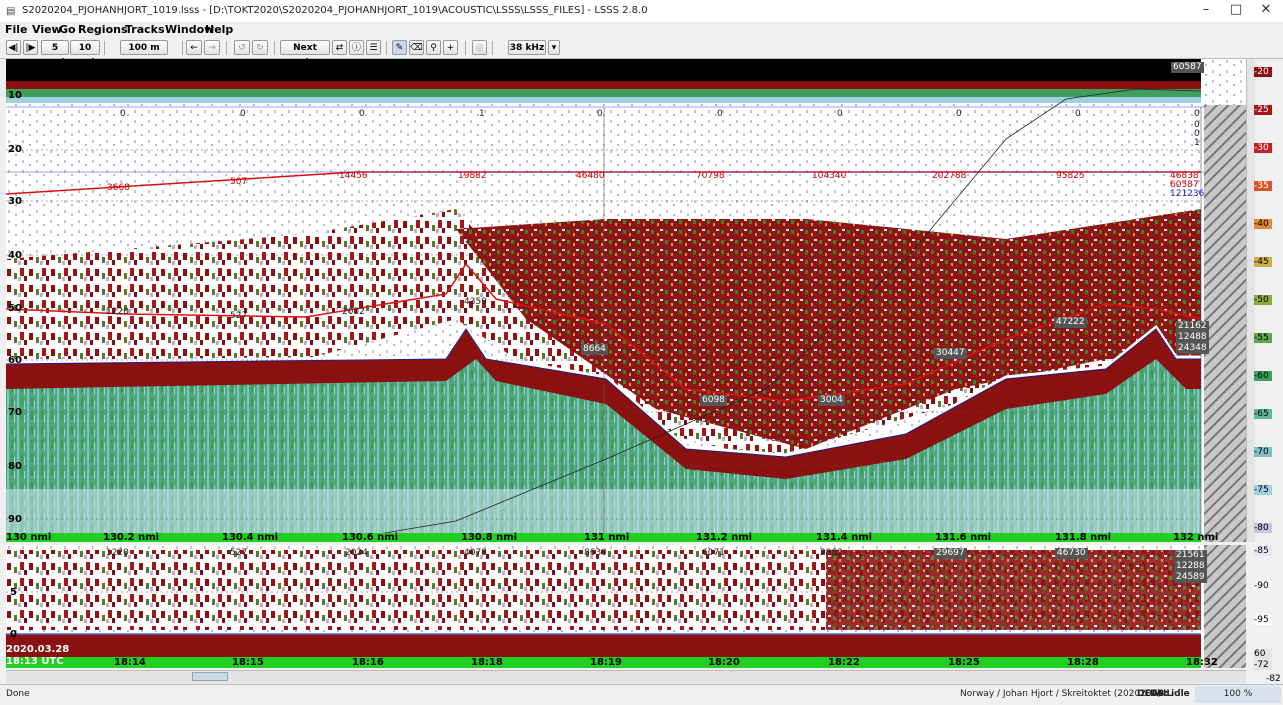 The width and height of the screenshot is (1283, 705). What do you see at coordinates (1083, 662) in the screenshot?
I see `time-tick: 18:28` at bounding box center [1083, 662].